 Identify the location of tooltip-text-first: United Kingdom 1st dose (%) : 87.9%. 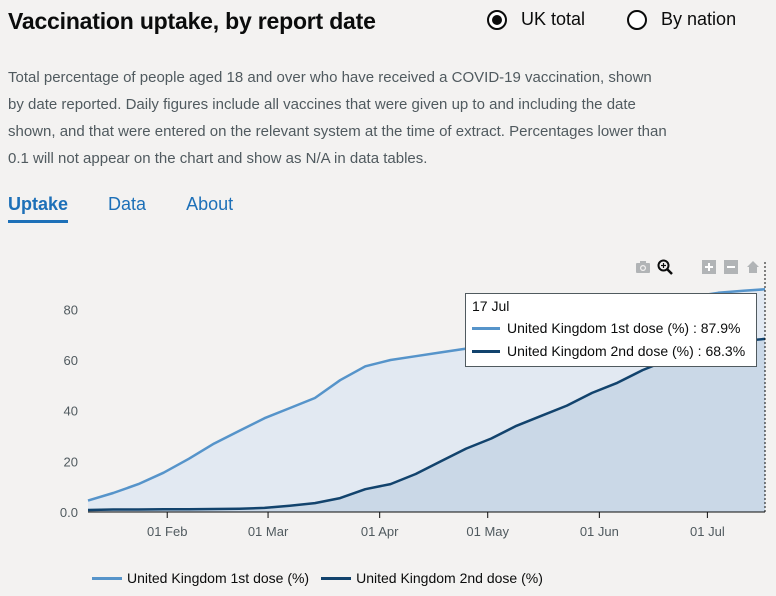
(624, 328).